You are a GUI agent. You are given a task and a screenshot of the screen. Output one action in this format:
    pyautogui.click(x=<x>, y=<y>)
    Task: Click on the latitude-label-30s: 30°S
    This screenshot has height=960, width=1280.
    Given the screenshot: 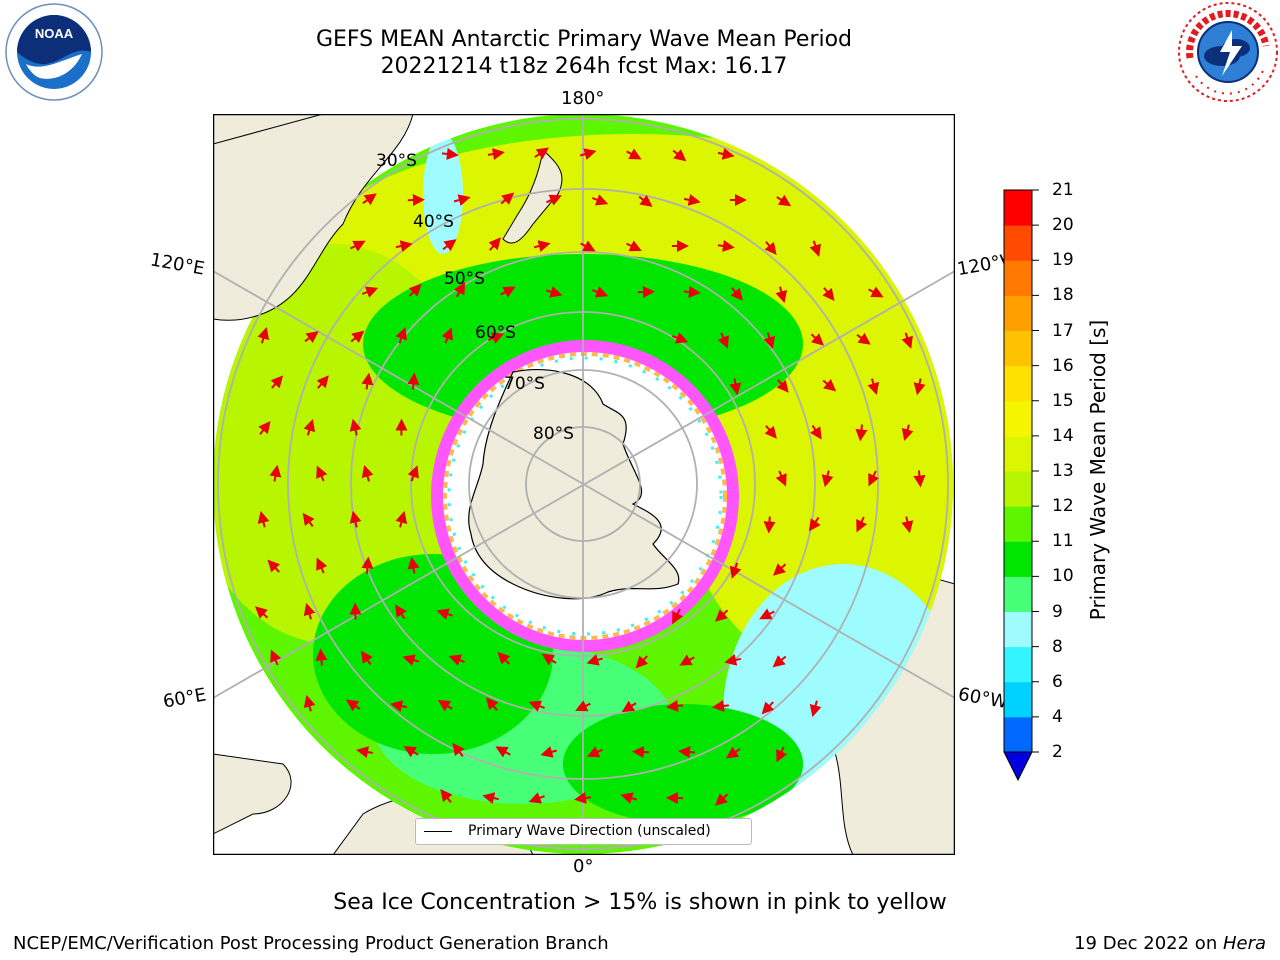 What is the action you would take?
    pyautogui.click(x=396, y=161)
    